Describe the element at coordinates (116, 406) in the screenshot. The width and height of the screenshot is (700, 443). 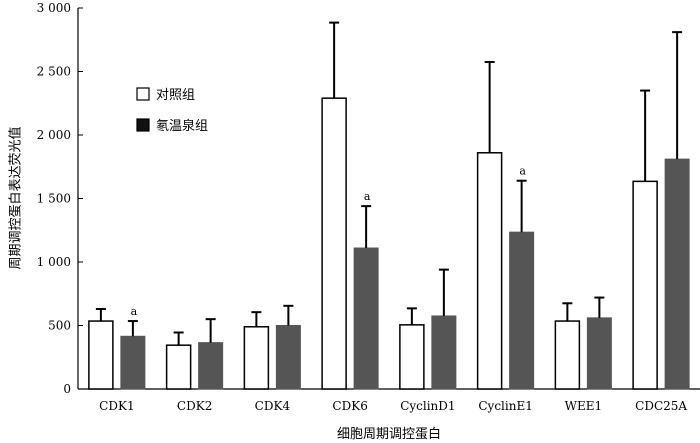
I see `x-tick-label: CDK1` at that location.